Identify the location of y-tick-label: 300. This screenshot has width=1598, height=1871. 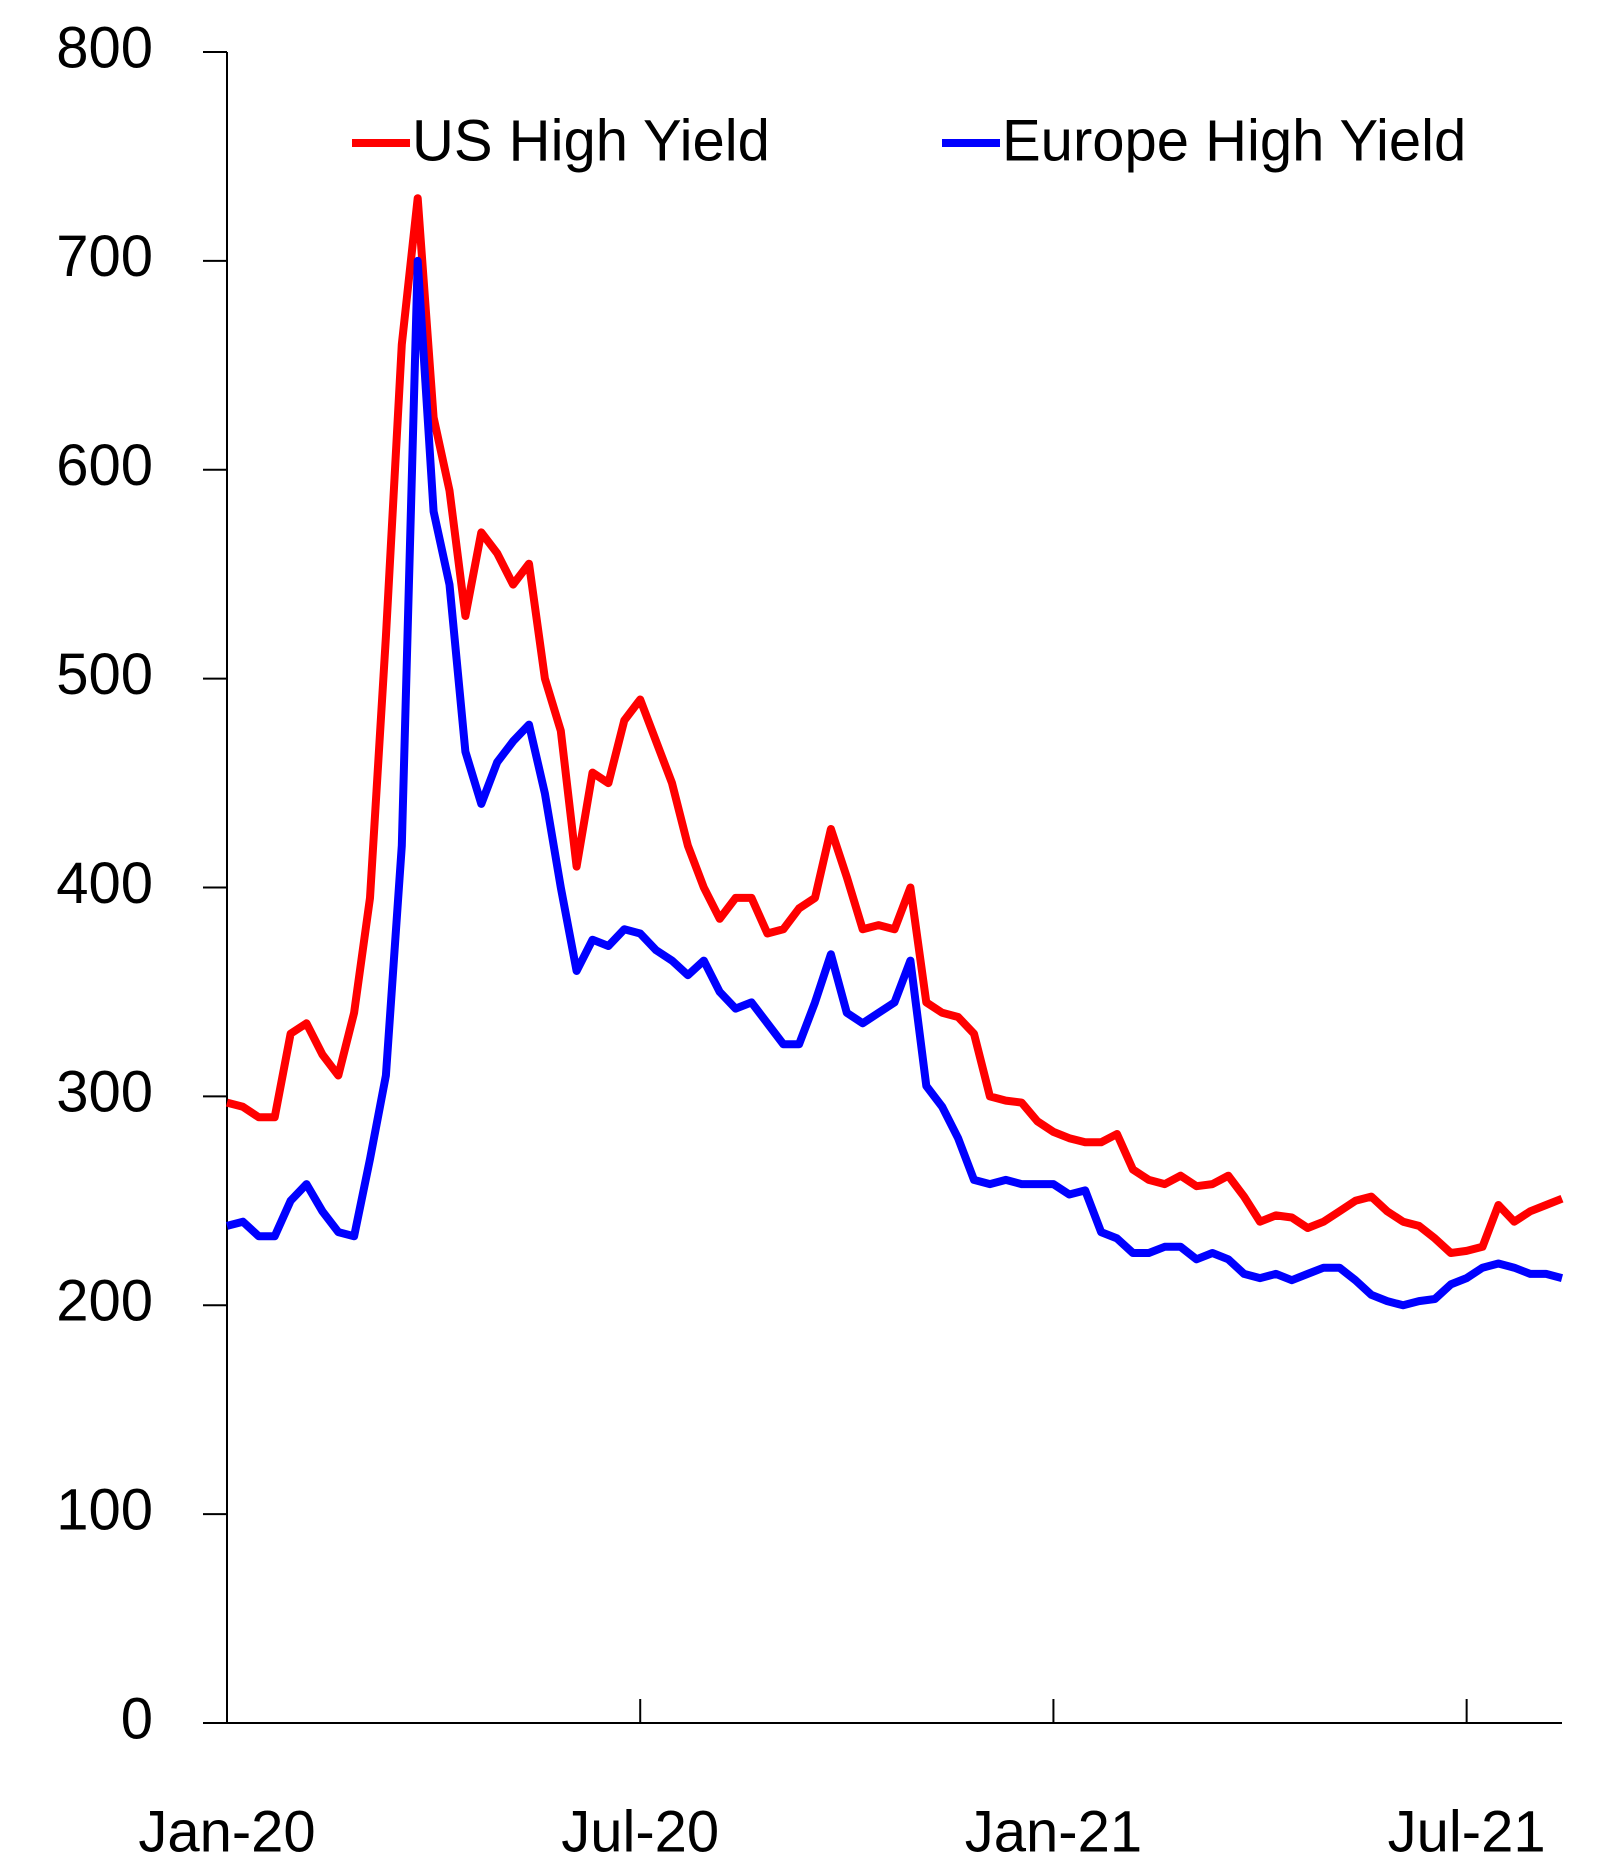
(104, 1092).